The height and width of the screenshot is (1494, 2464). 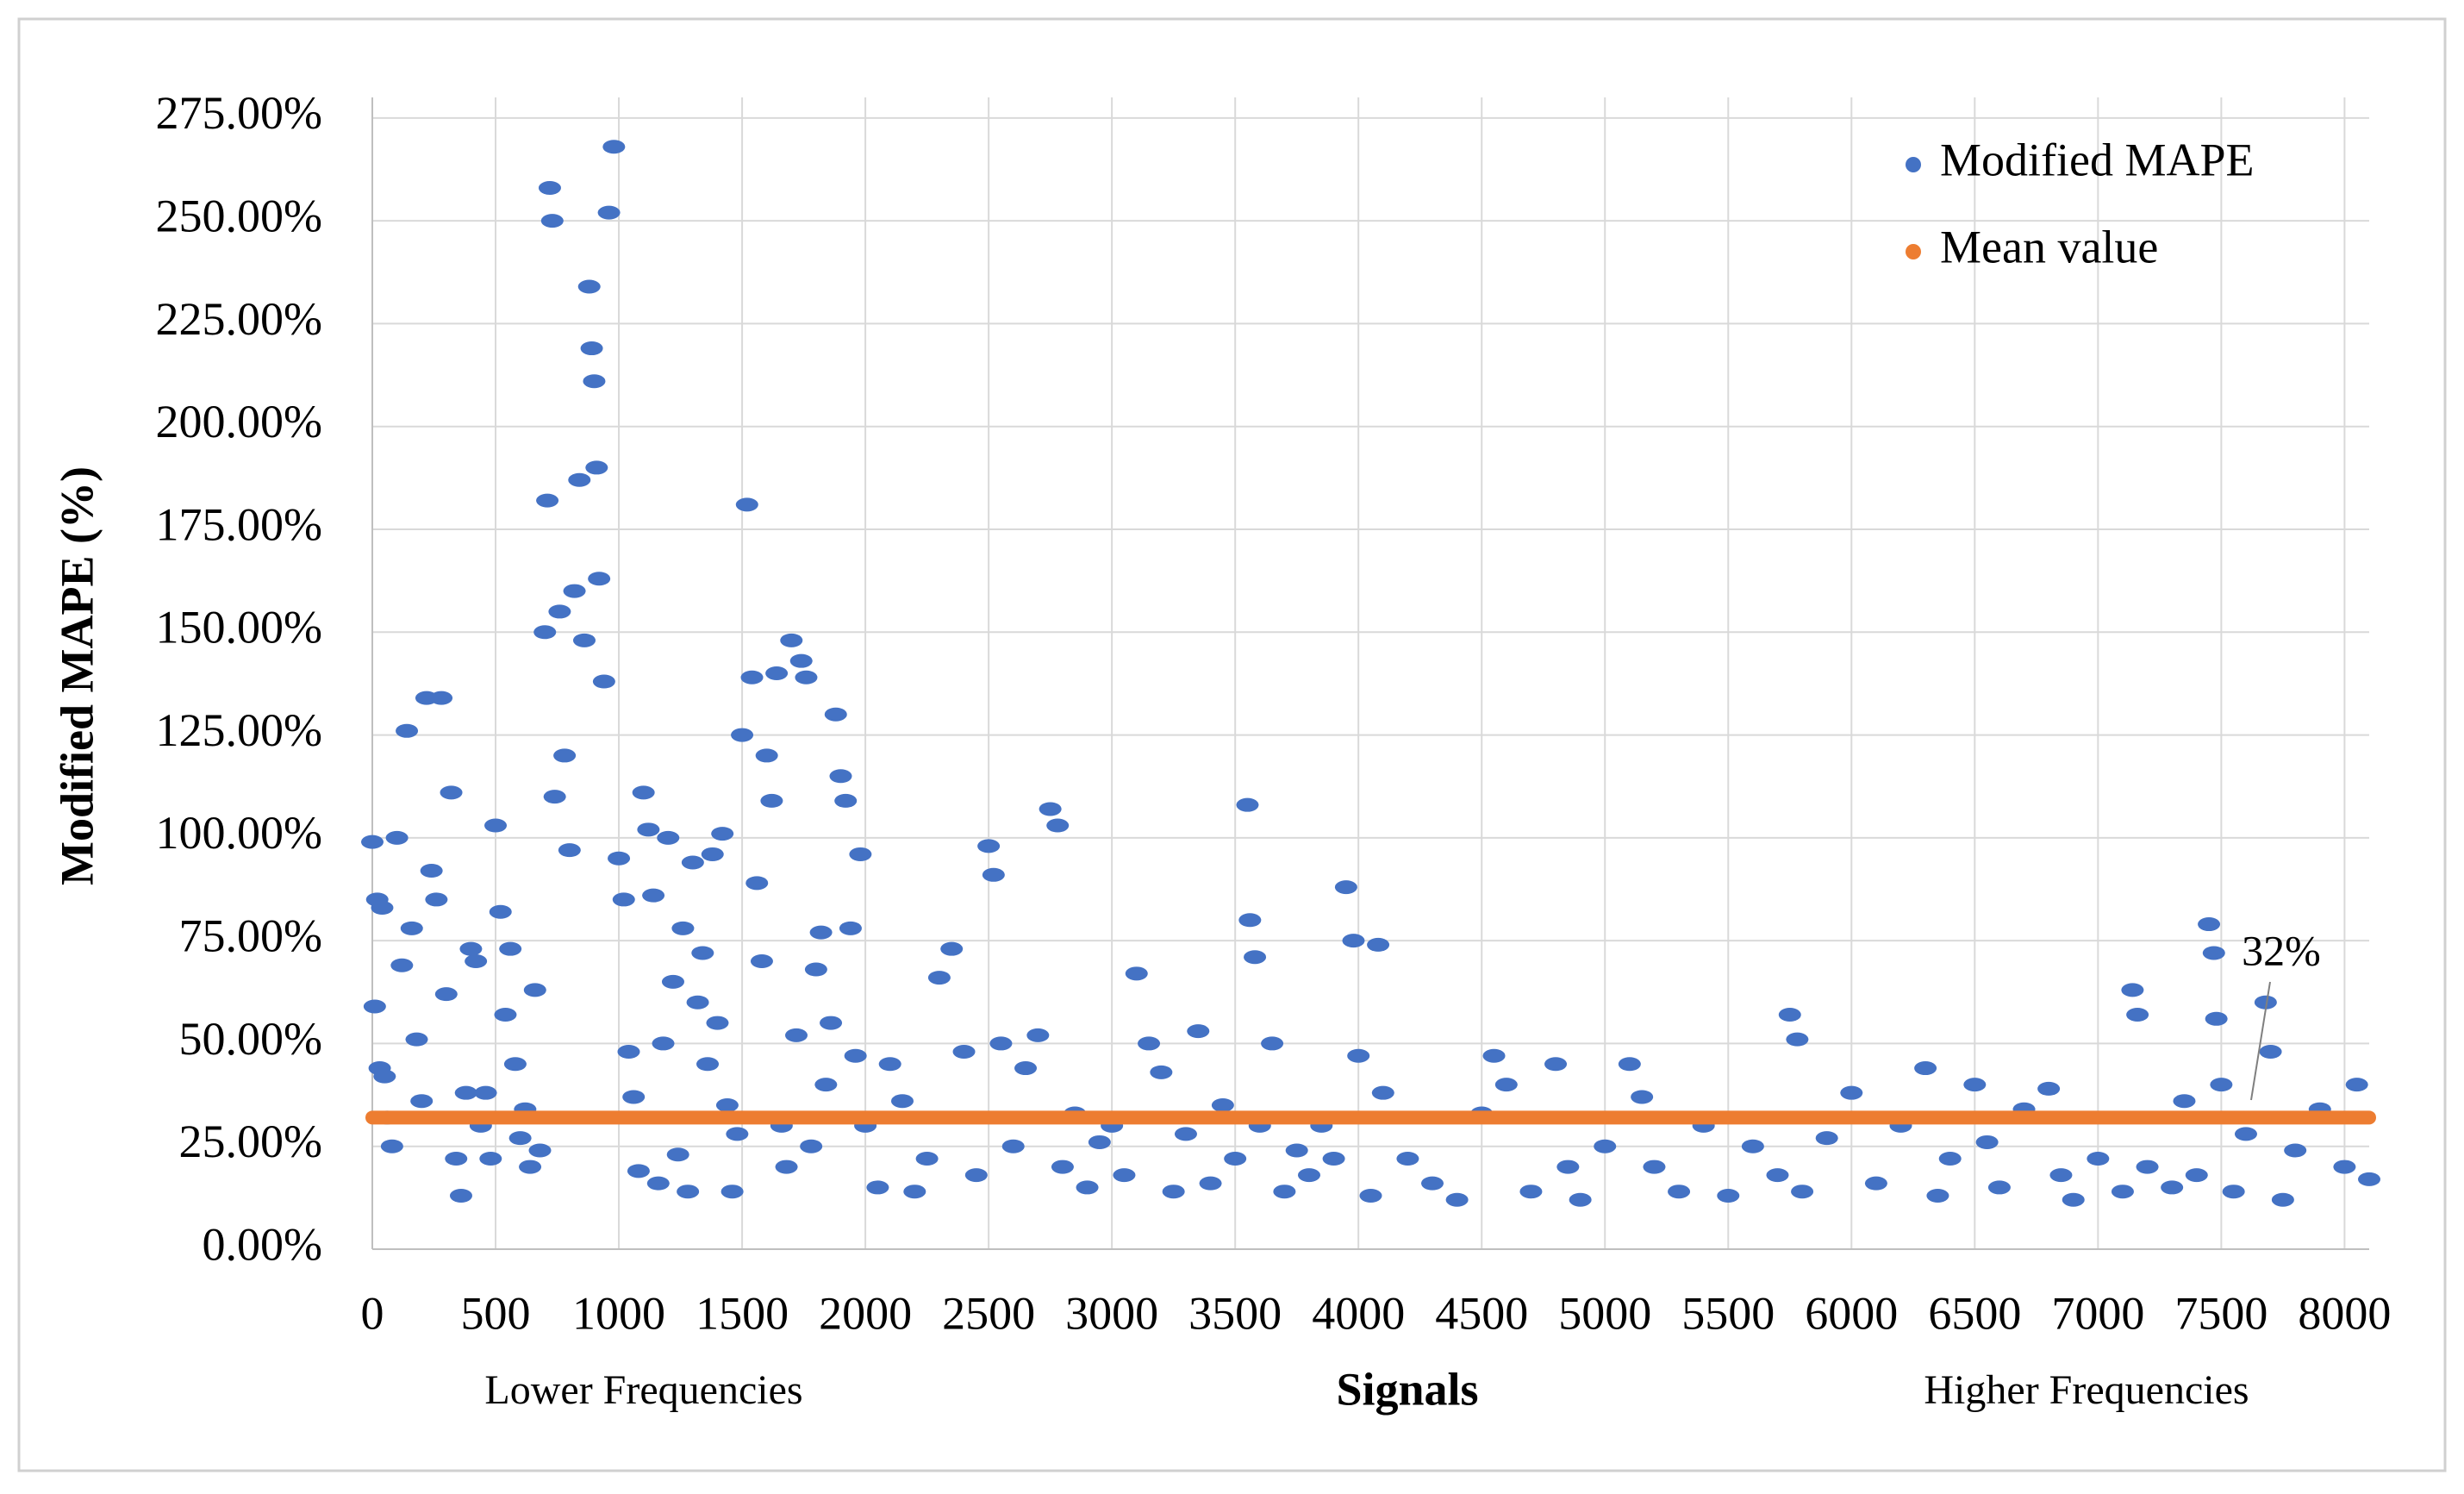 What do you see at coordinates (1974, 1313) in the screenshot?
I see `x-tick-label: 6500` at bounding box center [1974, 1313].